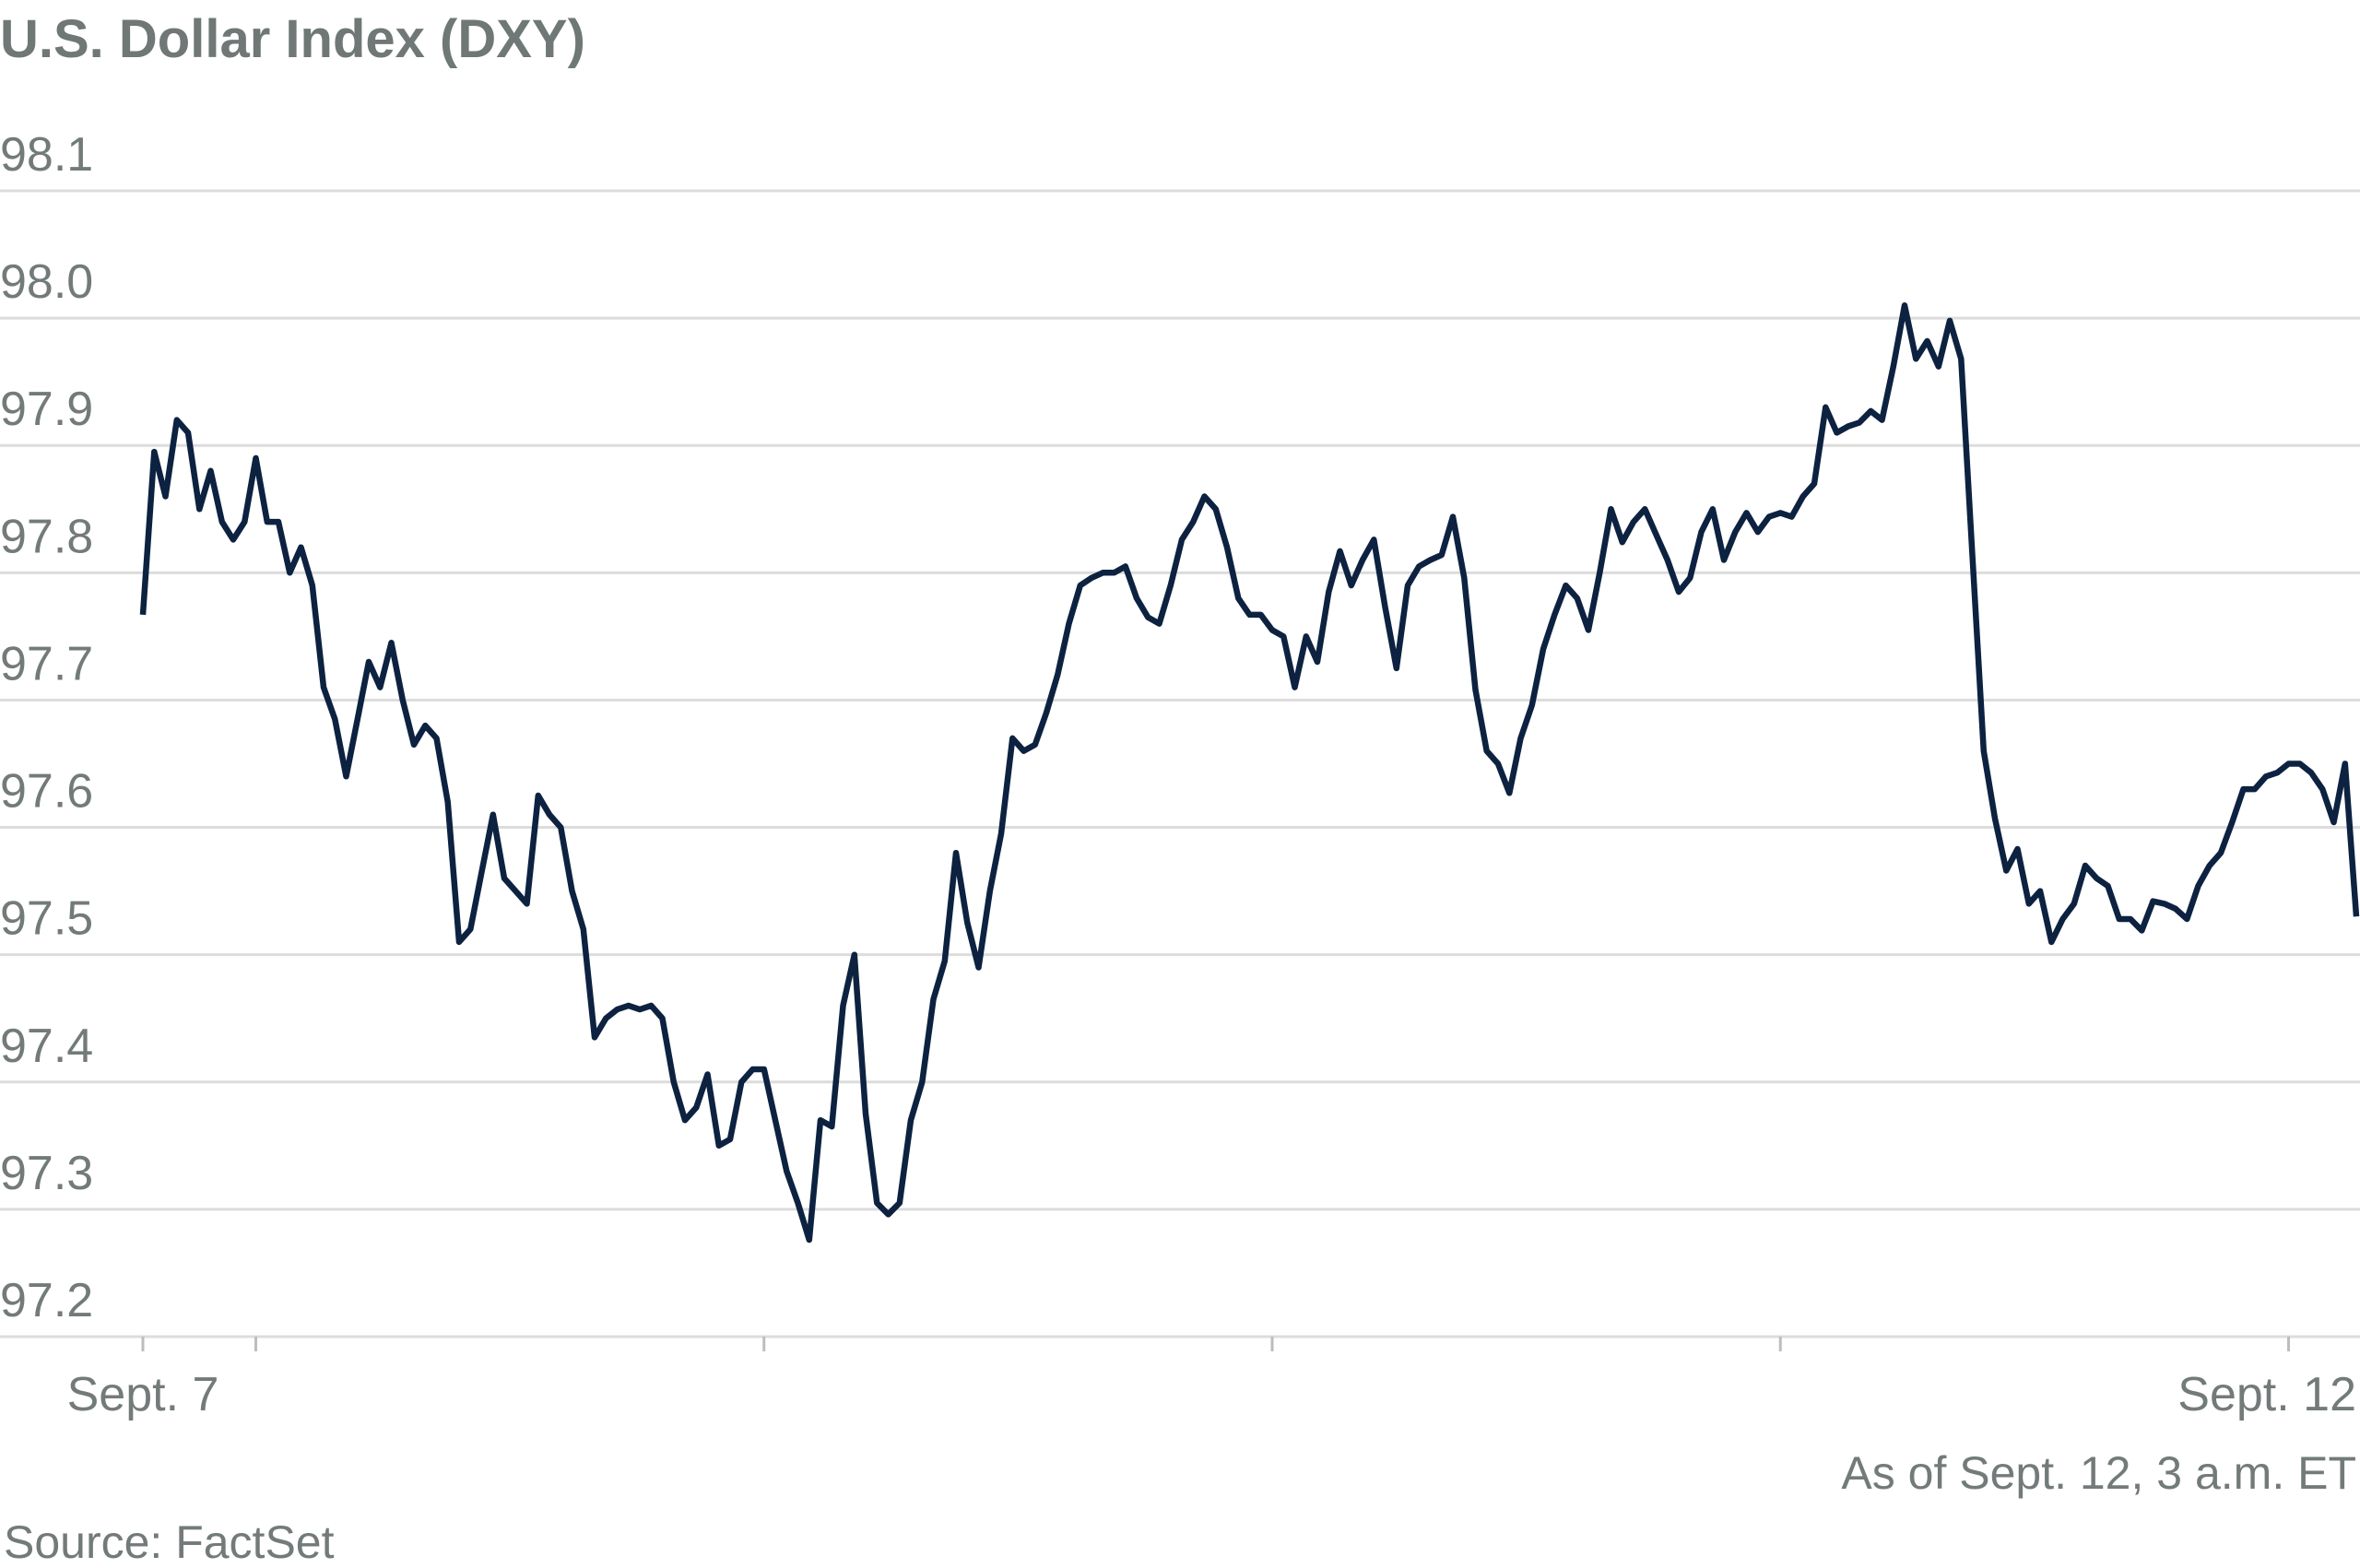 This screenshot has width=2360, height=1568. I want to click on y-tick-label: 97.4, so click(46, 1046).